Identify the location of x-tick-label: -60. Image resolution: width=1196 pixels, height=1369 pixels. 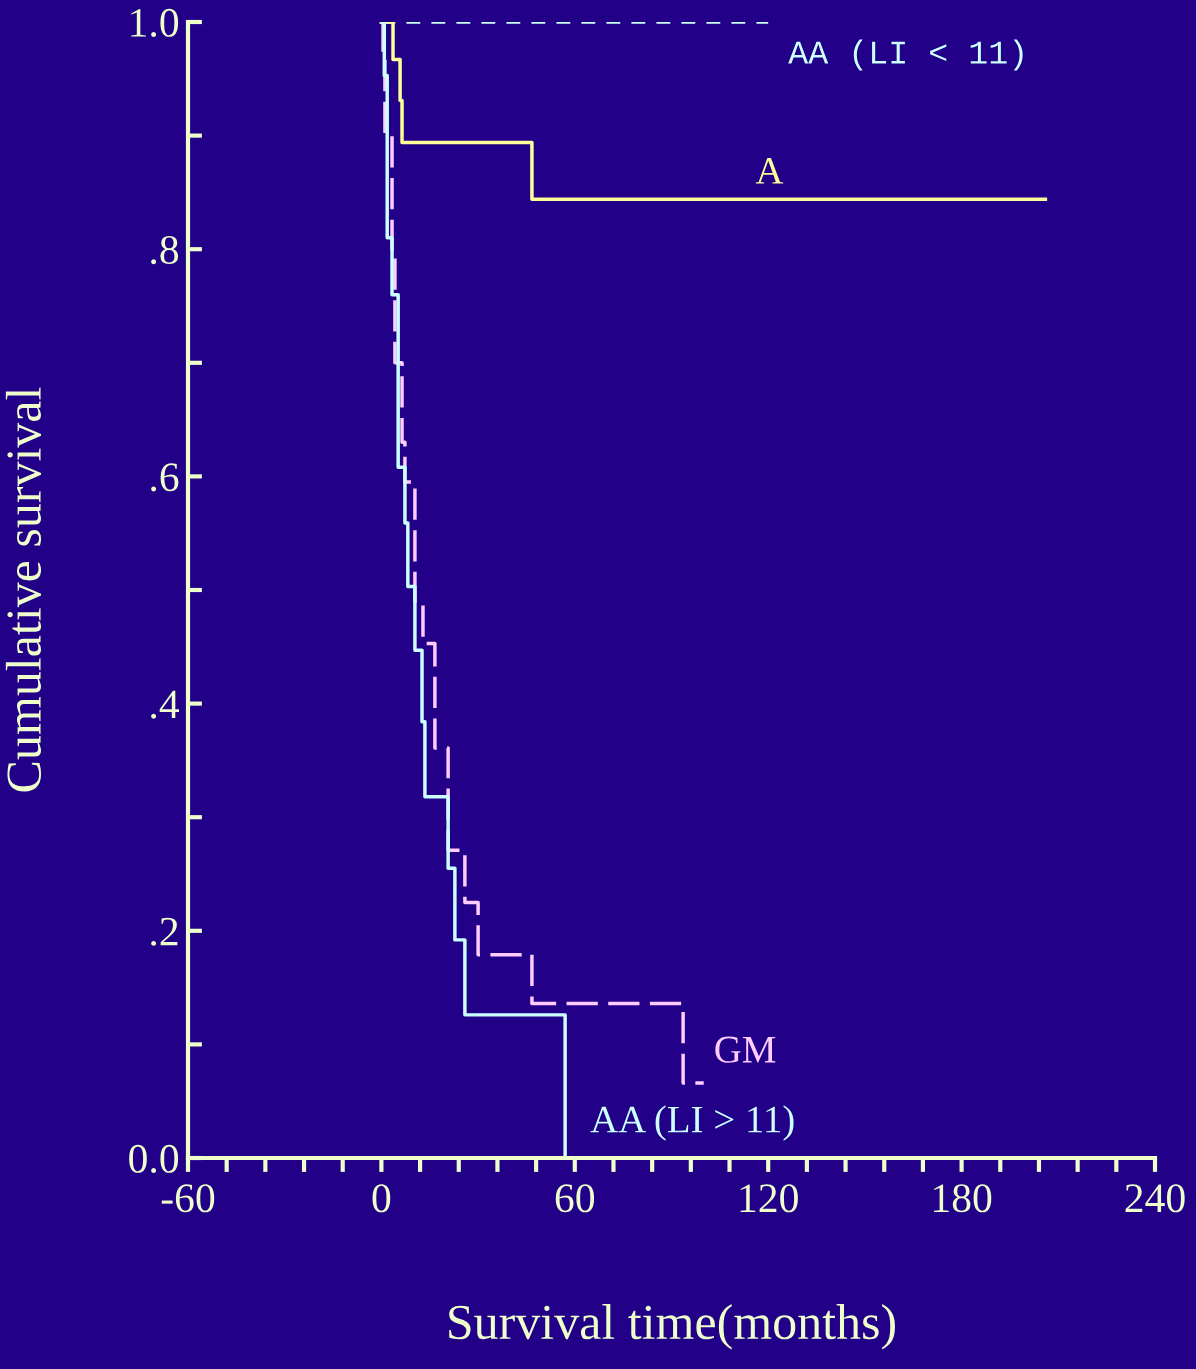
(188, 1198).